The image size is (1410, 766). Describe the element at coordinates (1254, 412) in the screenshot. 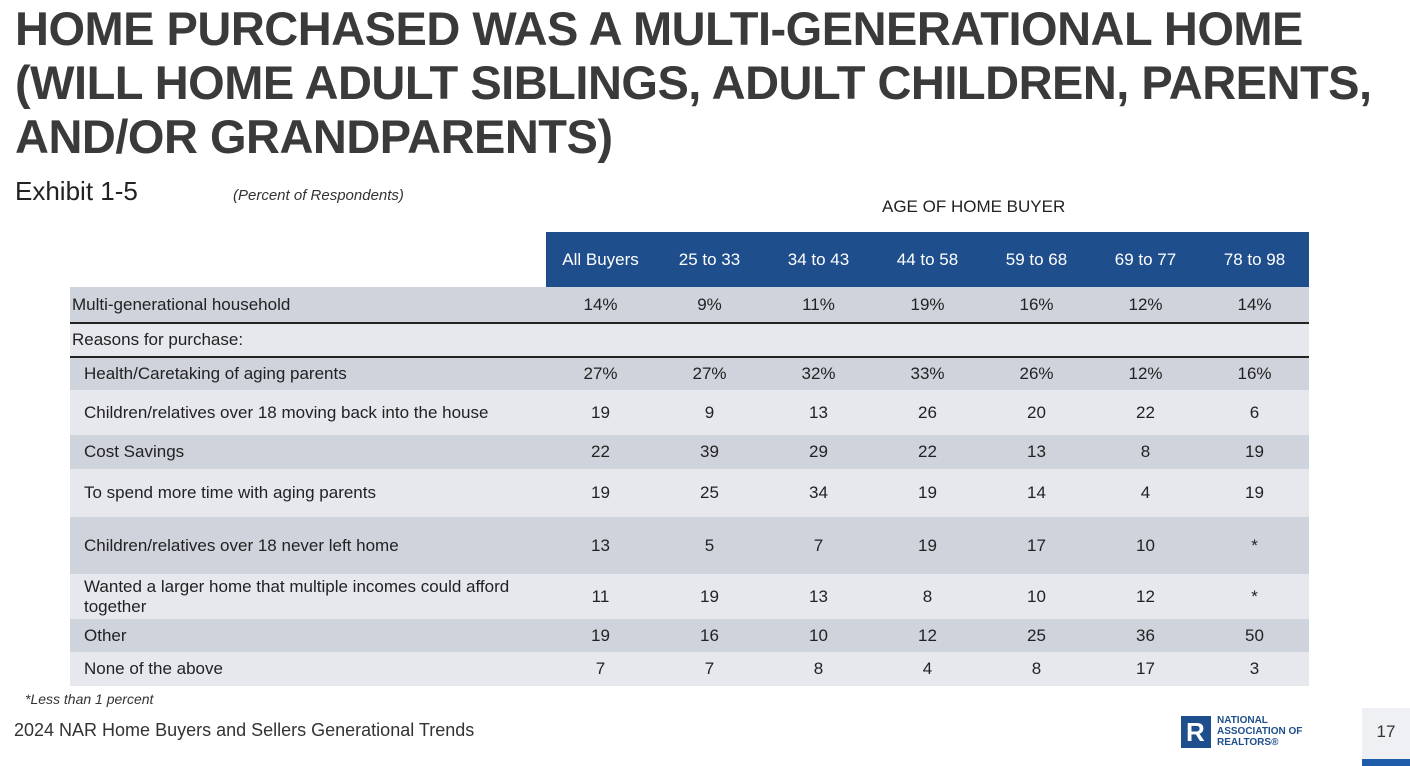

I see `table-cell: 6` at that location.